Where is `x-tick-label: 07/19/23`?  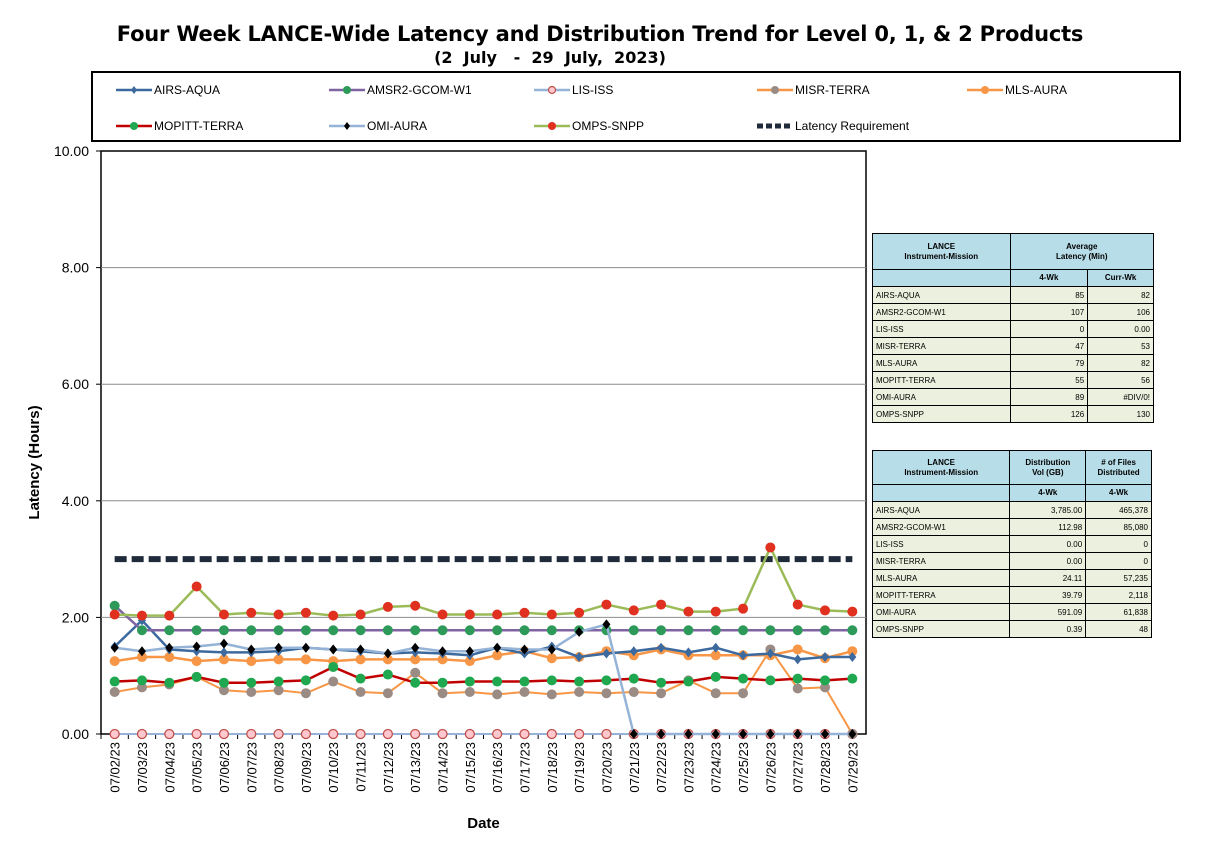 x-tick-label: 07/19/23 is located at coordinates (579, 767).